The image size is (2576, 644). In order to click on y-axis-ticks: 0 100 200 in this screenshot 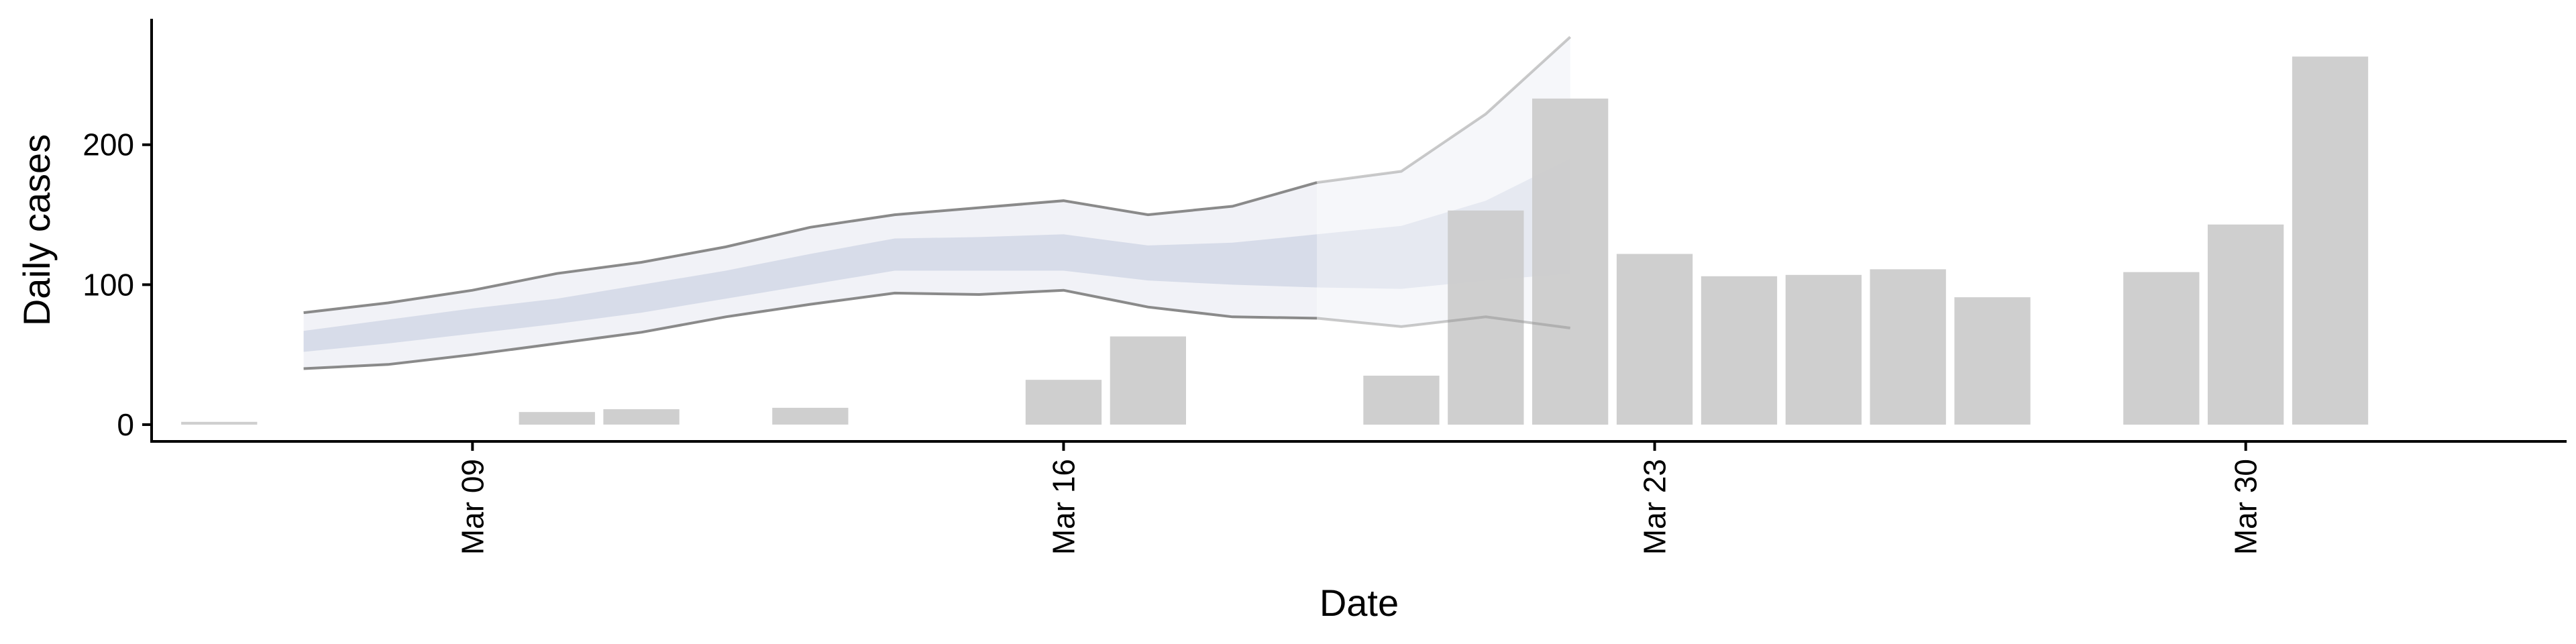, I will do `click(117, 284)`.